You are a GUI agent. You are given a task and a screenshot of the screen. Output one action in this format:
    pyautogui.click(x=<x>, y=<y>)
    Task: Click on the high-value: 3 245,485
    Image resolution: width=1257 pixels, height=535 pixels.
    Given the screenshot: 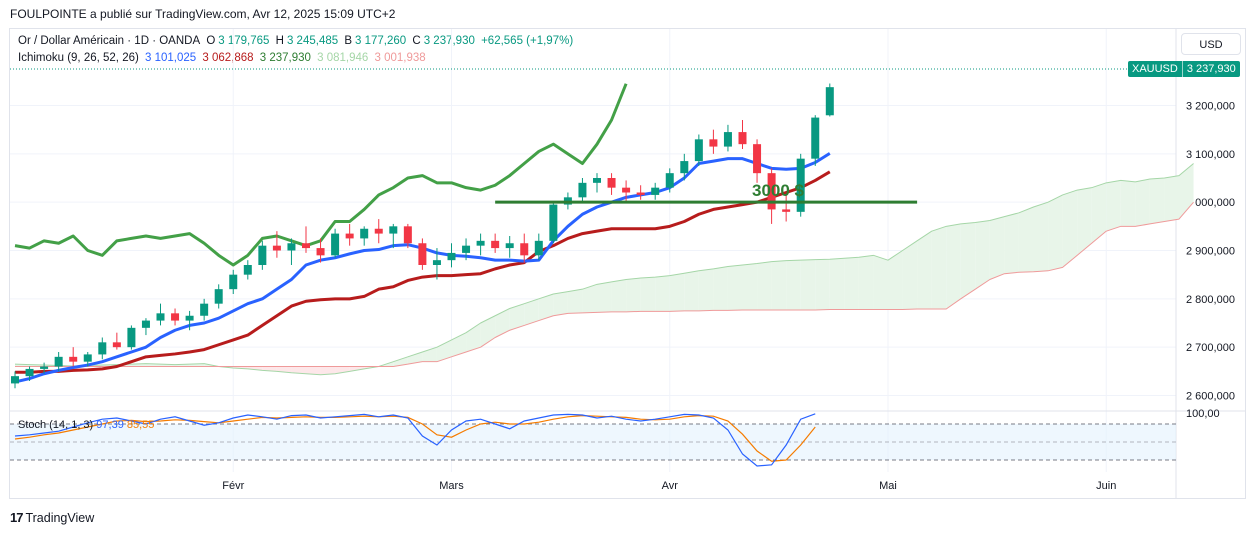 What is the action you would take?
    pyautogui.click(x=312, y=41)
    